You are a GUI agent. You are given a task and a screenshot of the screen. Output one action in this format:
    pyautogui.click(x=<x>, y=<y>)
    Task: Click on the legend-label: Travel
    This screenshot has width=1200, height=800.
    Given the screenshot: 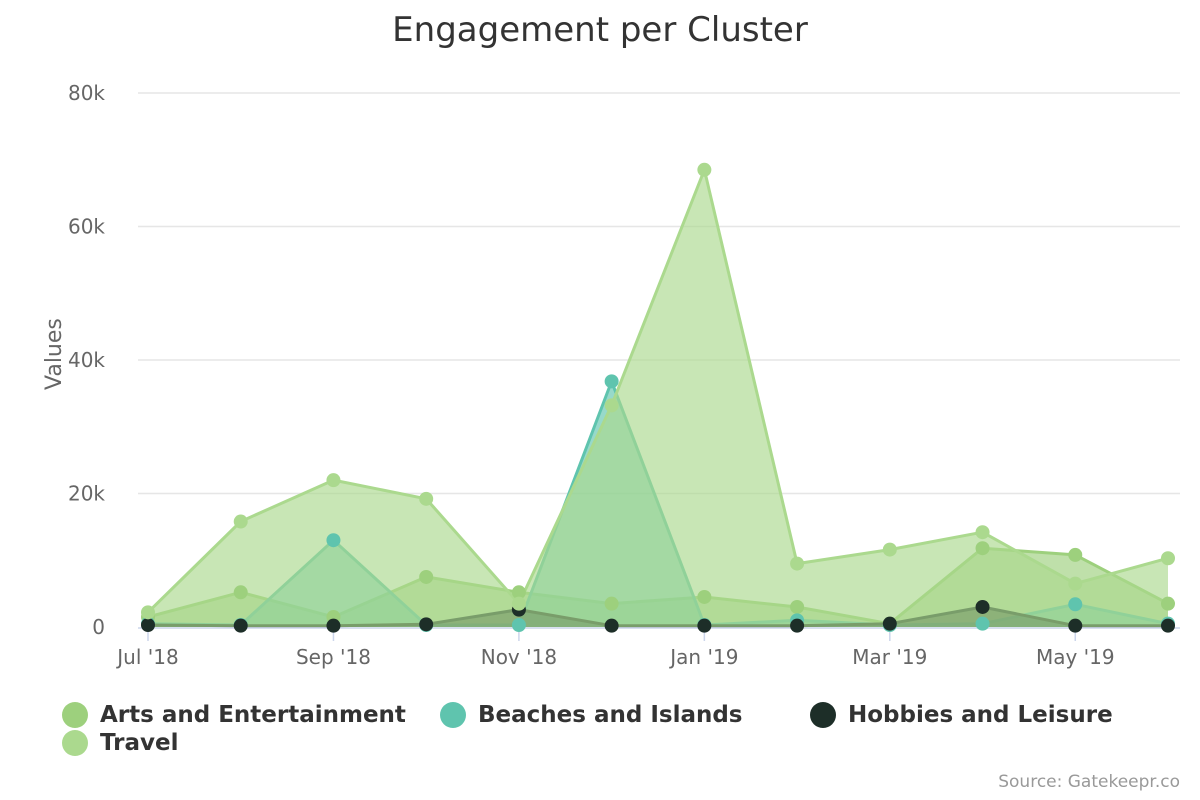 What is the action you would take?
    pyautogui.click(x=139, y=743)
    